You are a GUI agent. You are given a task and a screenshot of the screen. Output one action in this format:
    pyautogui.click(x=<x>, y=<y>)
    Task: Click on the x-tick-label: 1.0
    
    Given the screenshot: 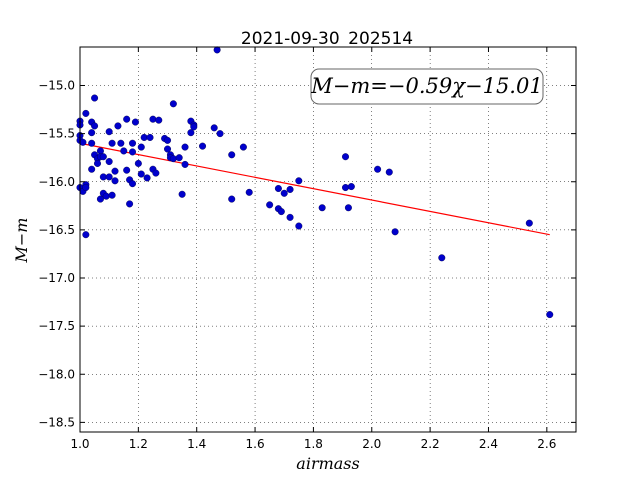 What is the action you would take?
    pyautogui.click(x=79, y=444)
    